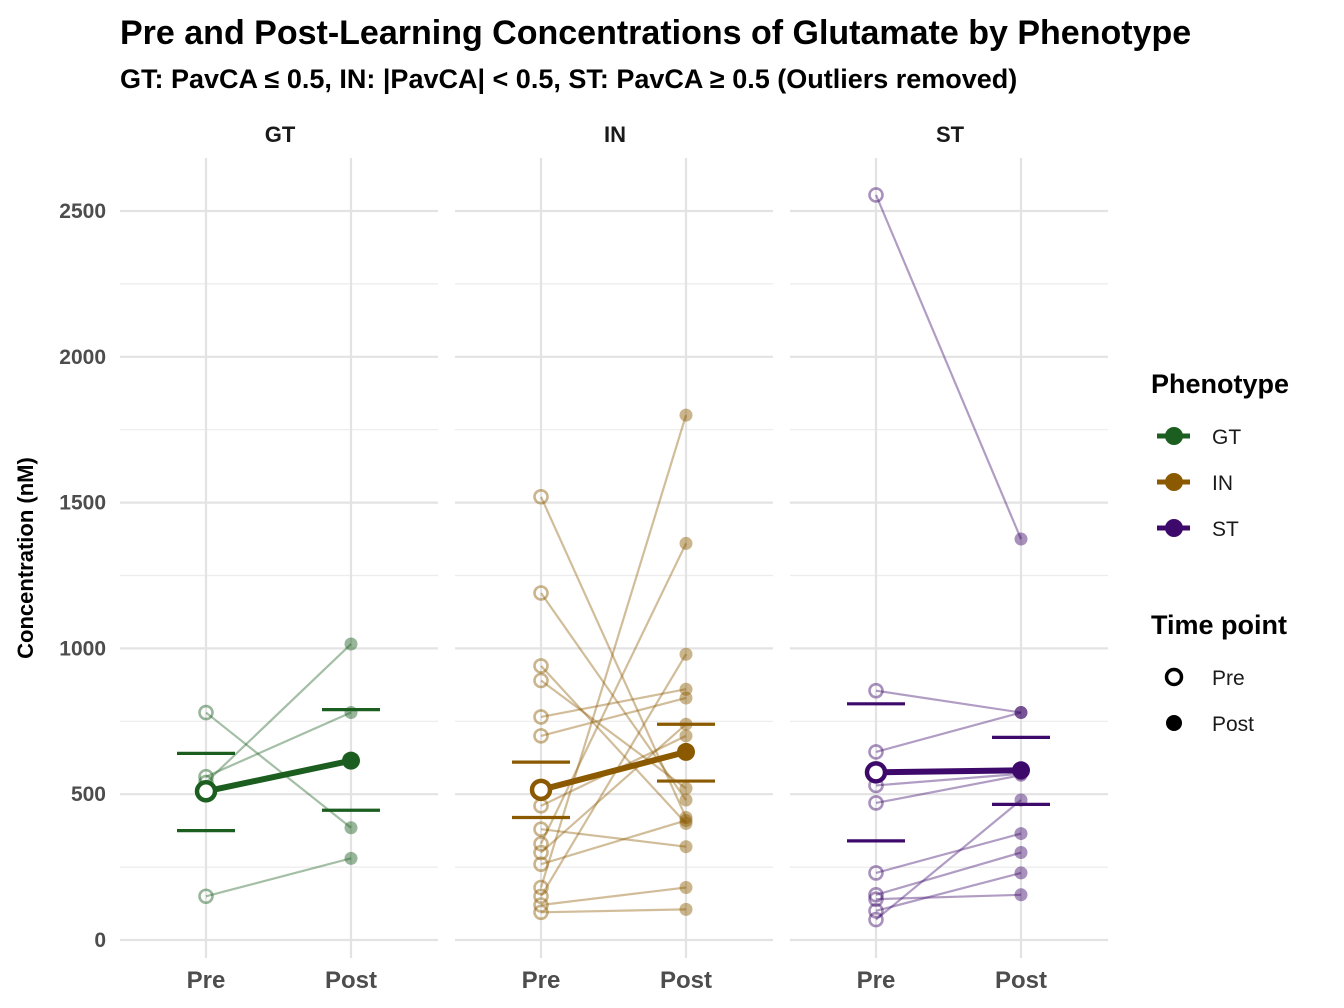 This screenshot has height=1008, width=1344. Describe the element at coordinates (82, 503) in the screenshot. I see `y-tick-label: 1500` at that location.